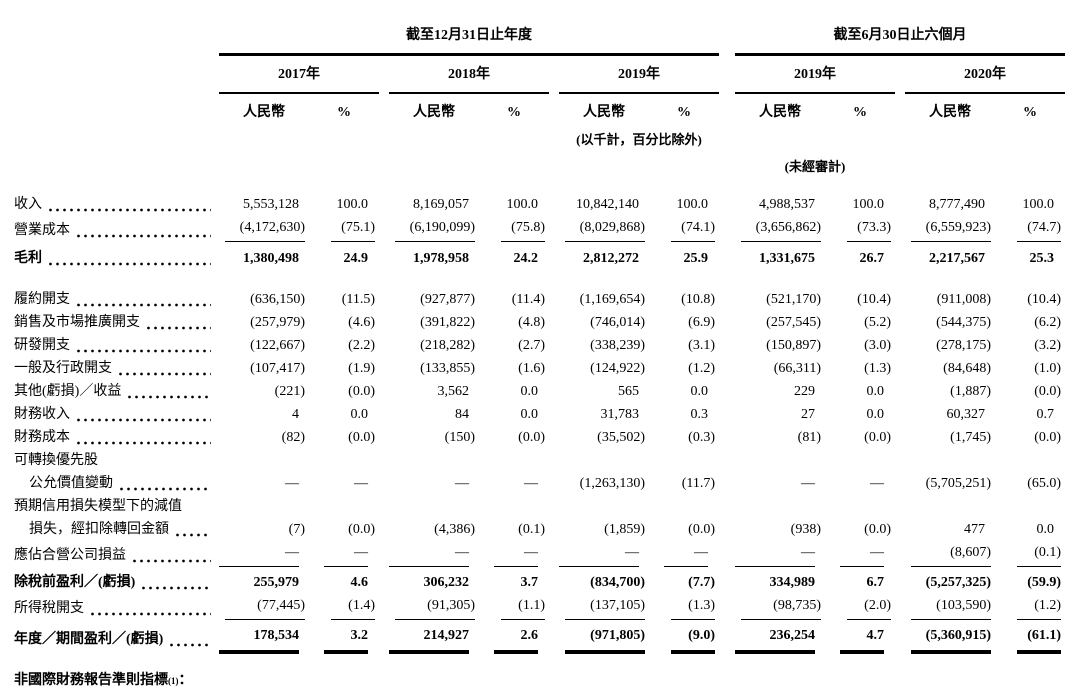 The width and height of the screenshot is (1080, 692). What do you see at coordinates (950, 391) in the screenshot?
I see `value-cell: (1,887)` at bounding box center [950, 391].